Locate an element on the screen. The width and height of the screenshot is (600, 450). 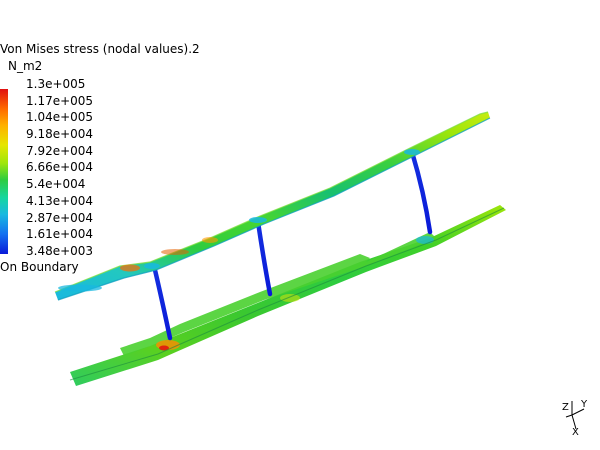
legend-value: 7.92e+004 is located at coordinates (60, 150).